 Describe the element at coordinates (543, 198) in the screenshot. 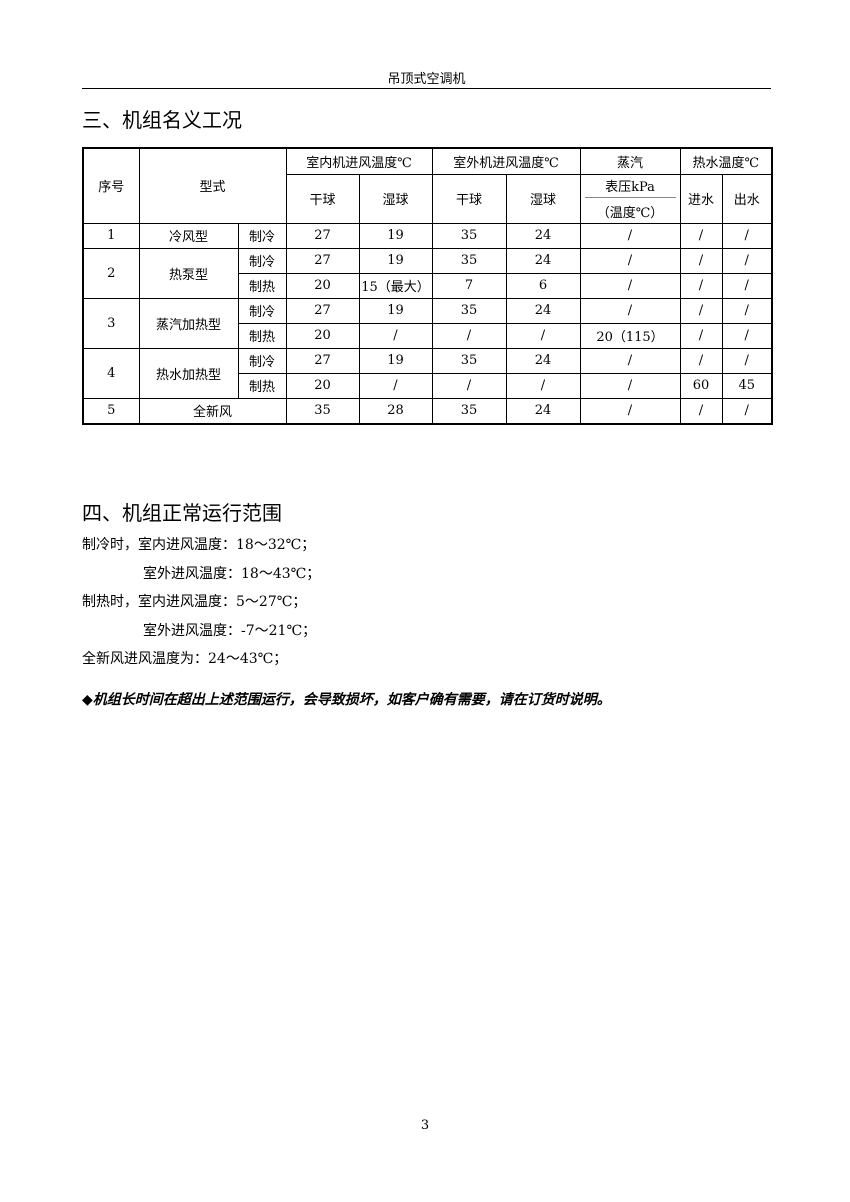

I see `header-outdoor-wet: 湿球` at that location.